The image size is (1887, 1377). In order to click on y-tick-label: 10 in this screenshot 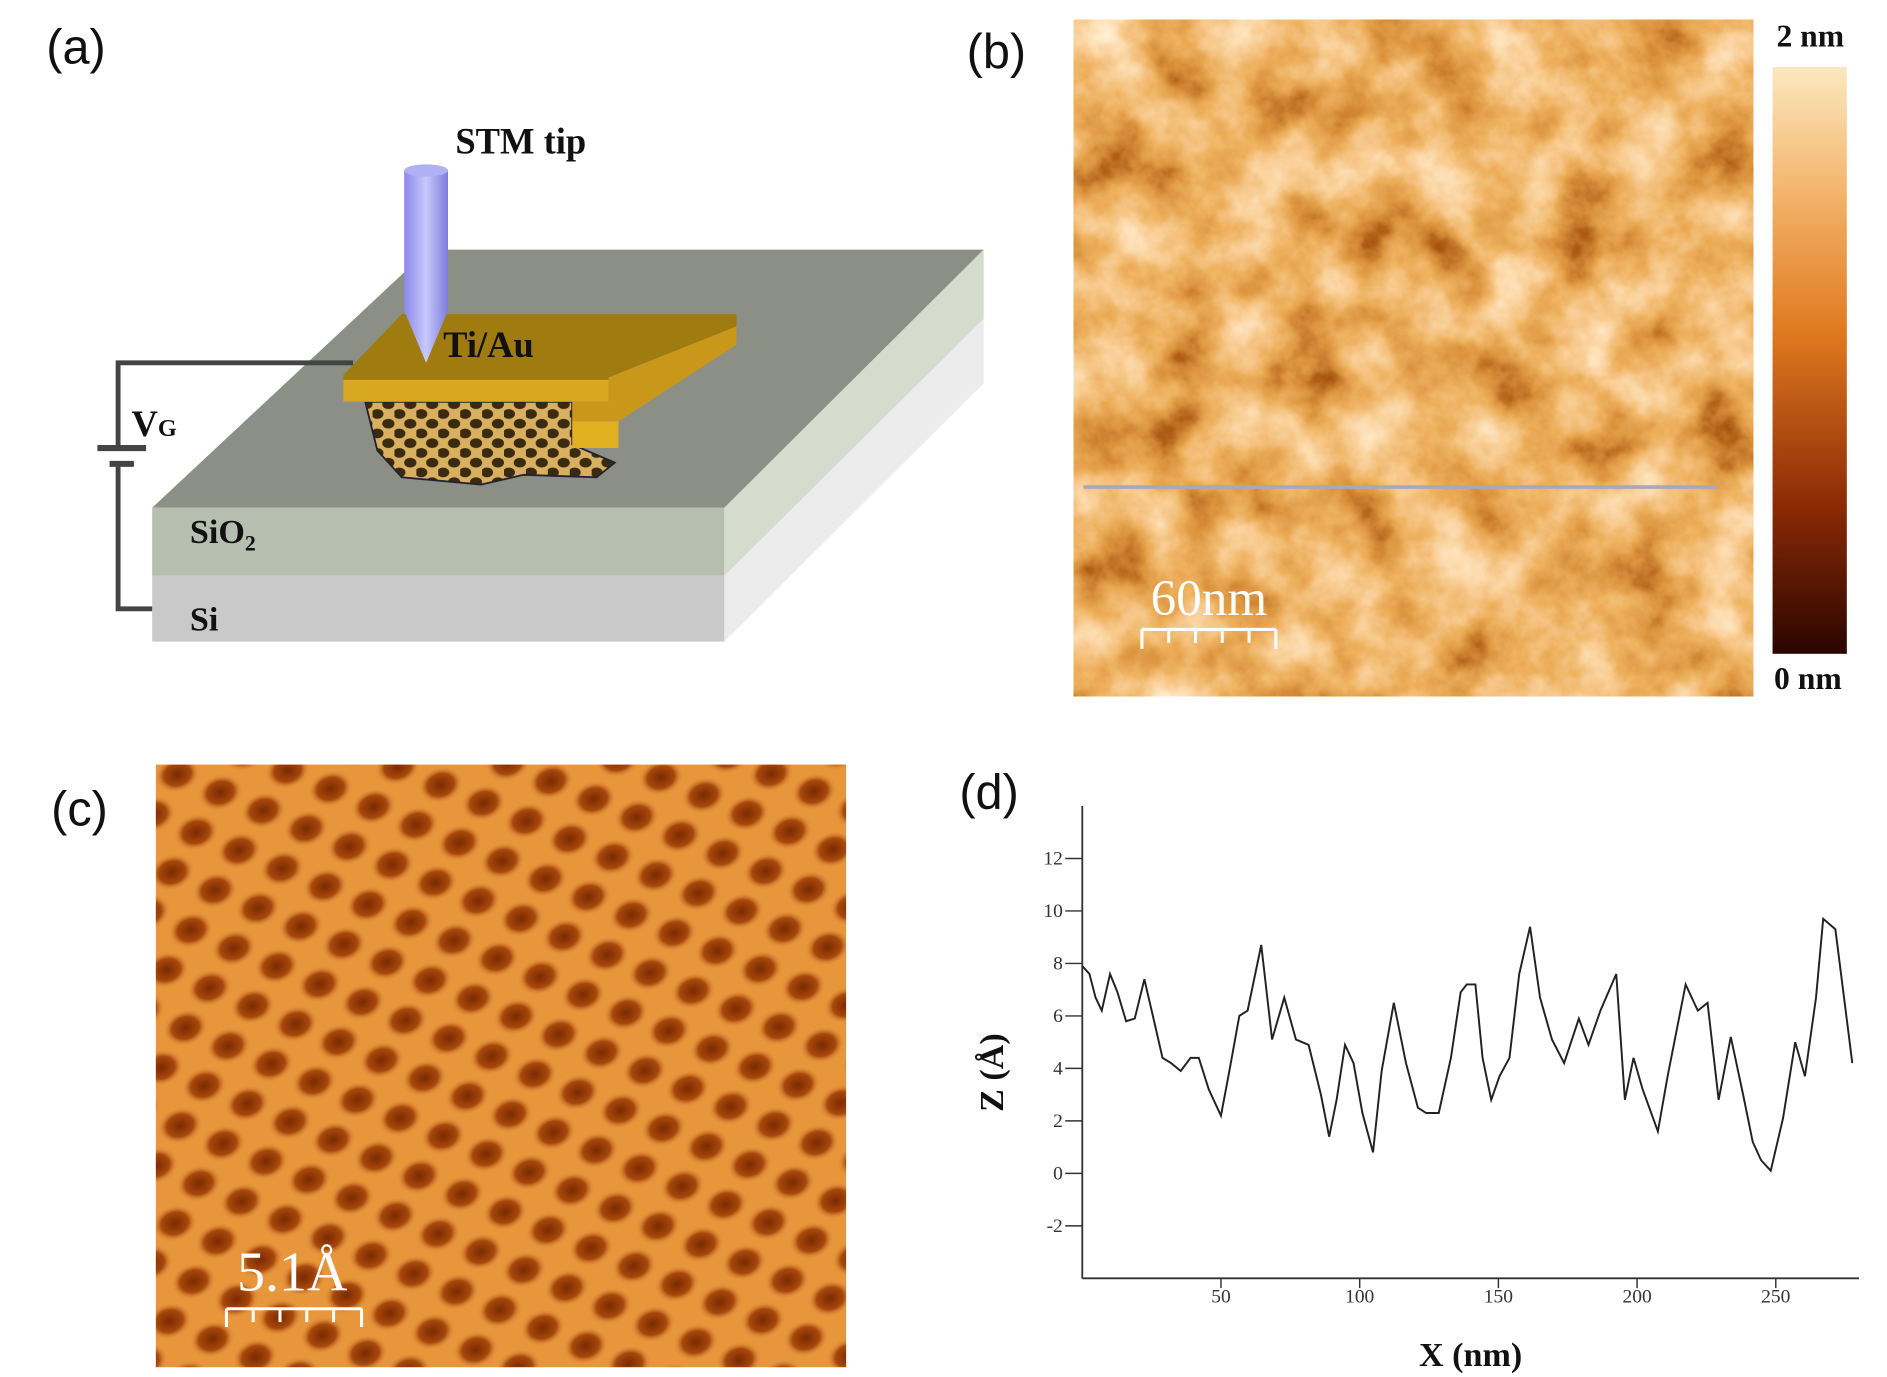, I will do `click(1052, 911)`.